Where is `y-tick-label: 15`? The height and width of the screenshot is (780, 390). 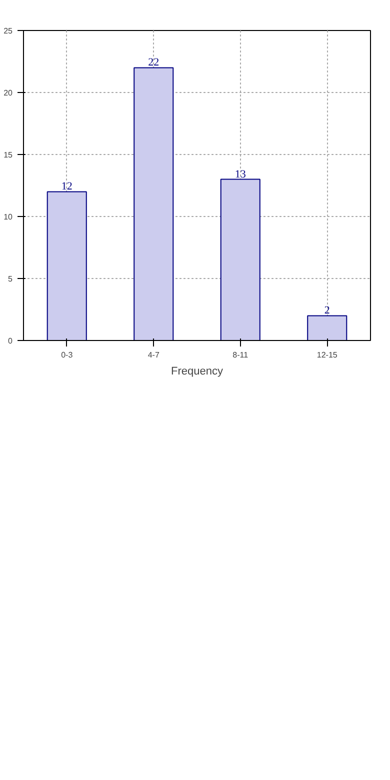 y-tick-label: 15 is located at coordinates (9, 155).